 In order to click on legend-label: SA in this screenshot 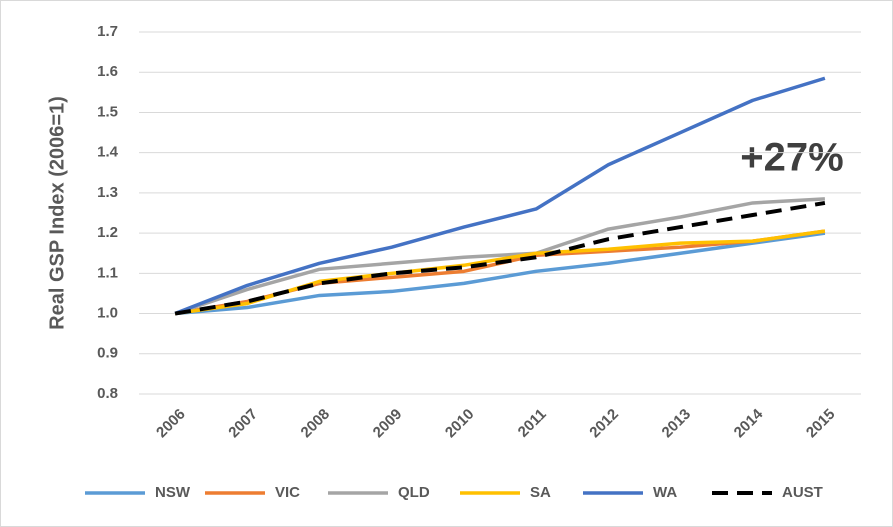, I will do `click(540, 492)`.